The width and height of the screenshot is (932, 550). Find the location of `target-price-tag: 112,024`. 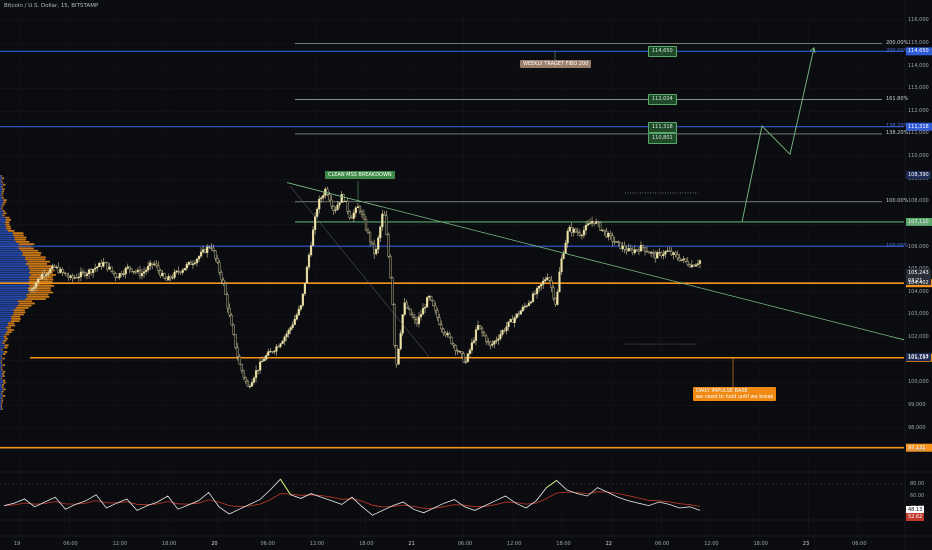

target-price-tag: 112,024 is located at coordinates (662, 99).